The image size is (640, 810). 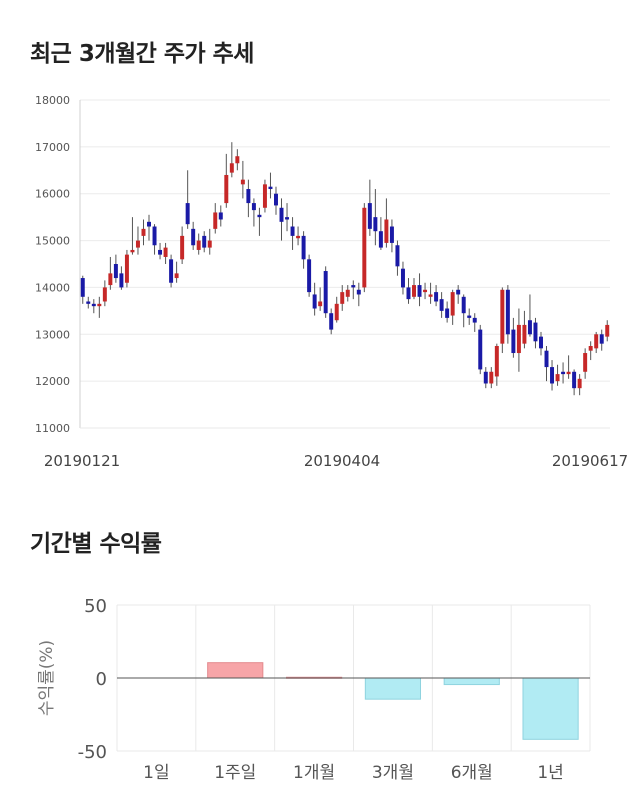 What do you see at coordinates (314, 773) in the screenshot?
I see `category-label: 1개월` at bounding box center [314, 773].